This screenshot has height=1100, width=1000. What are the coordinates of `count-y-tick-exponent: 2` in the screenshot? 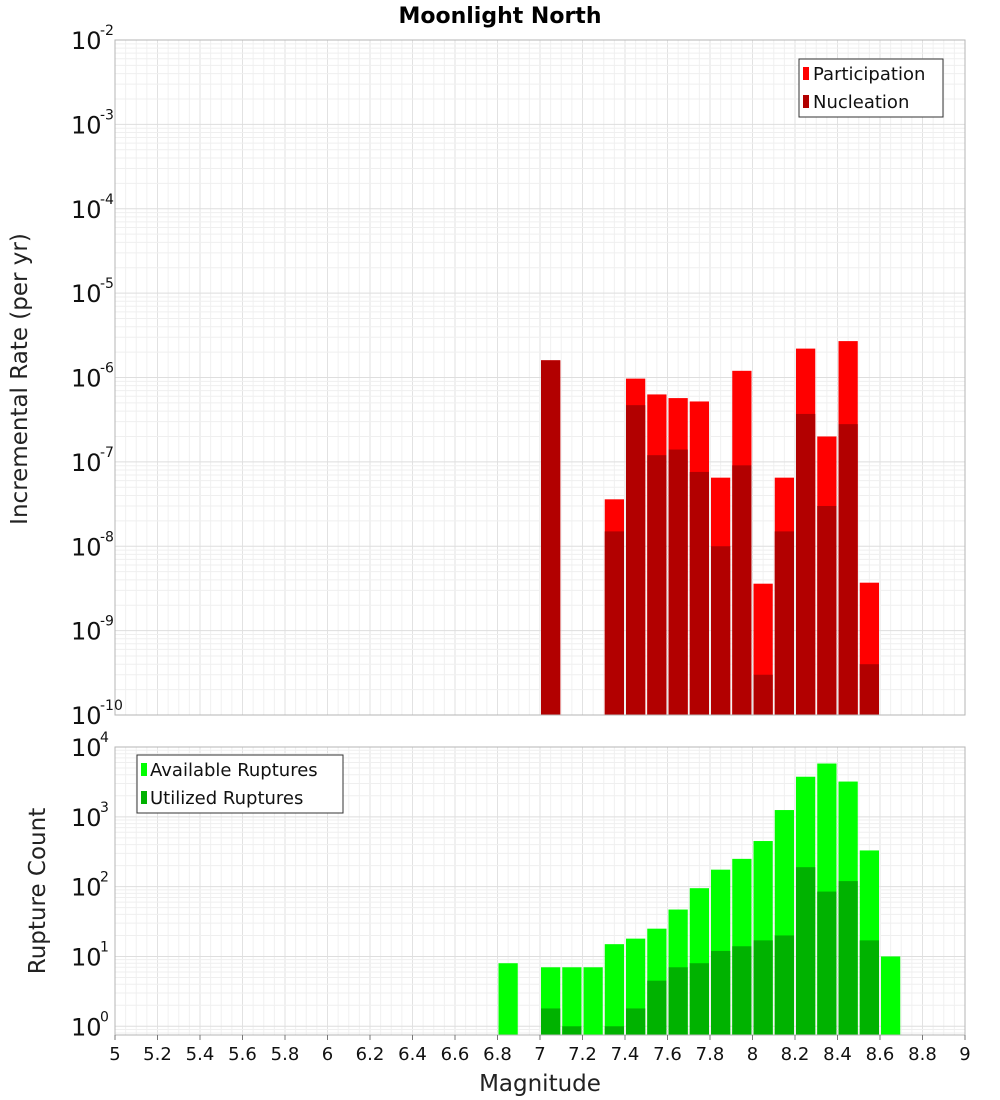 It's located at (104, 878).